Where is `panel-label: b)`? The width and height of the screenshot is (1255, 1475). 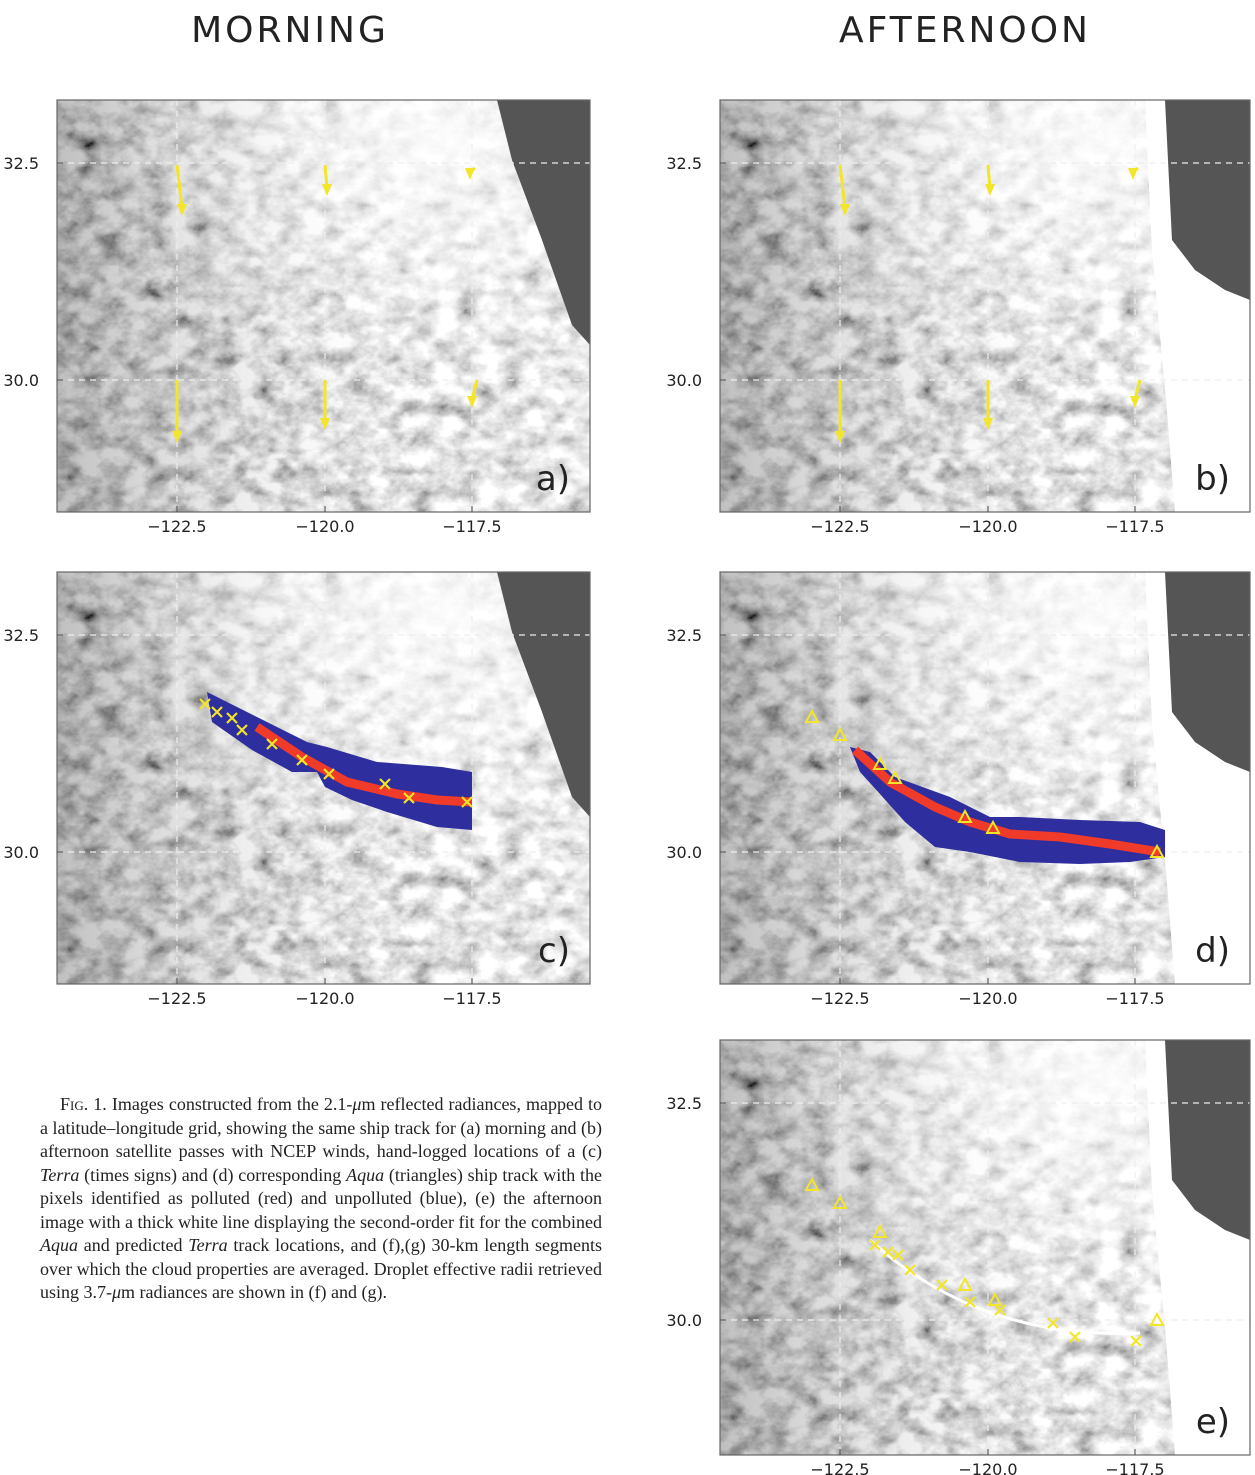 panel-label: b) is located at coordinates (1212, 479).